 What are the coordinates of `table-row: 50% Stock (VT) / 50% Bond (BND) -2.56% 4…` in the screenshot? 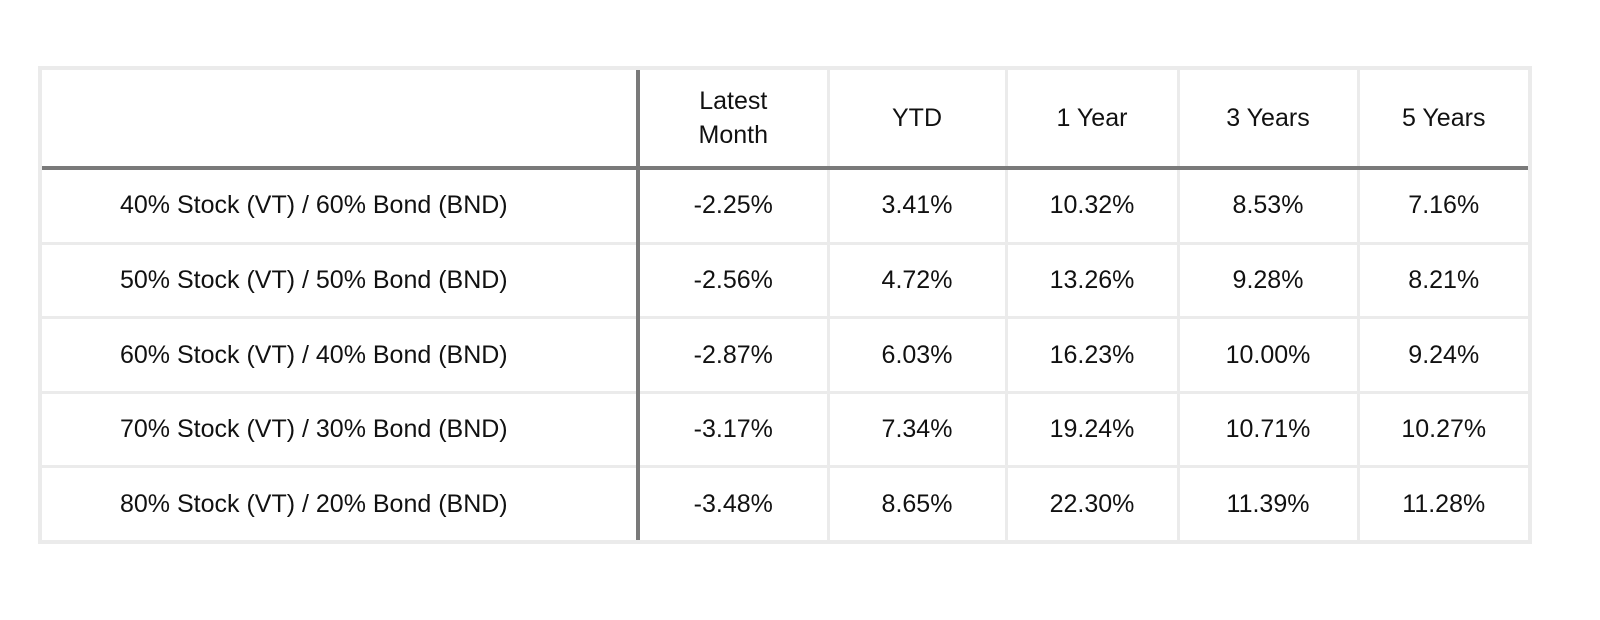 It's located at (785, 281).